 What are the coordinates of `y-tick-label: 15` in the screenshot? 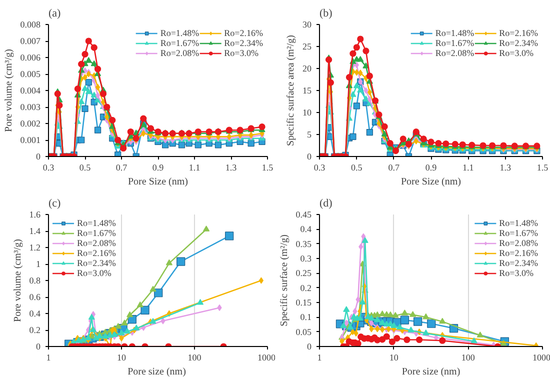 It's located at (307, 91).